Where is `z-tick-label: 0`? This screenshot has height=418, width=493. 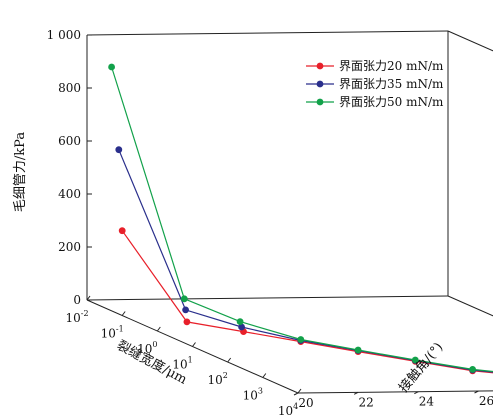 z-tick-label: 0 is located at coordinates (77, 300).